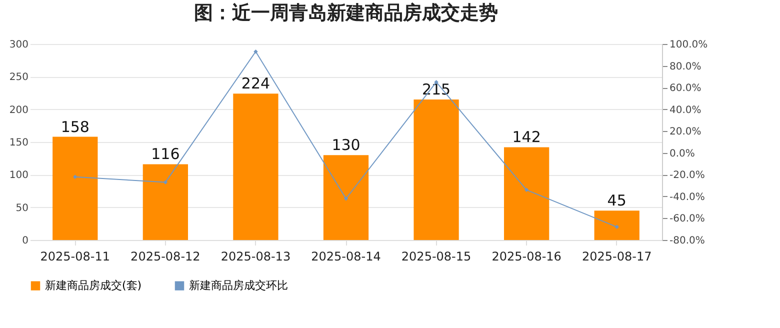  Describe the element at coordinates (75, 257) in the screenshot. I see `x-tick-label: 2025-08-11` at that location.